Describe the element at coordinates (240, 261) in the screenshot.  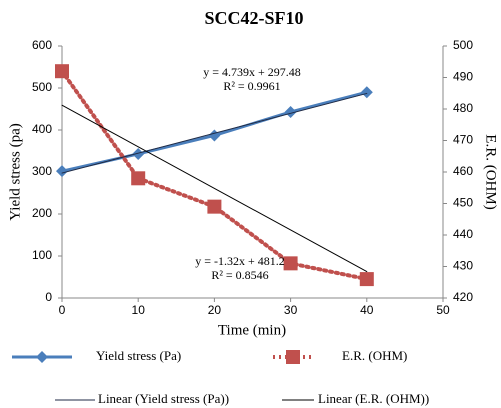
I see `annotation: y = -1.32x + 481.2` at that location.